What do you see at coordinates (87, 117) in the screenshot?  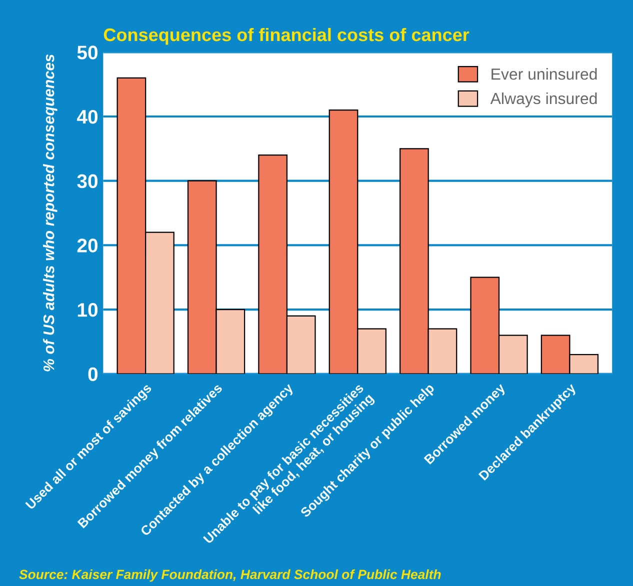 I see `y-tick-label: 40` at bounding box center [87, 117].